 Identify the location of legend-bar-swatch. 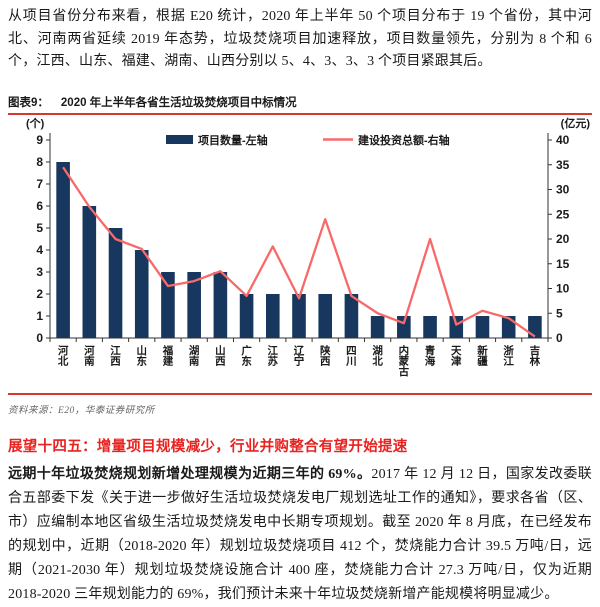
(179, 139).